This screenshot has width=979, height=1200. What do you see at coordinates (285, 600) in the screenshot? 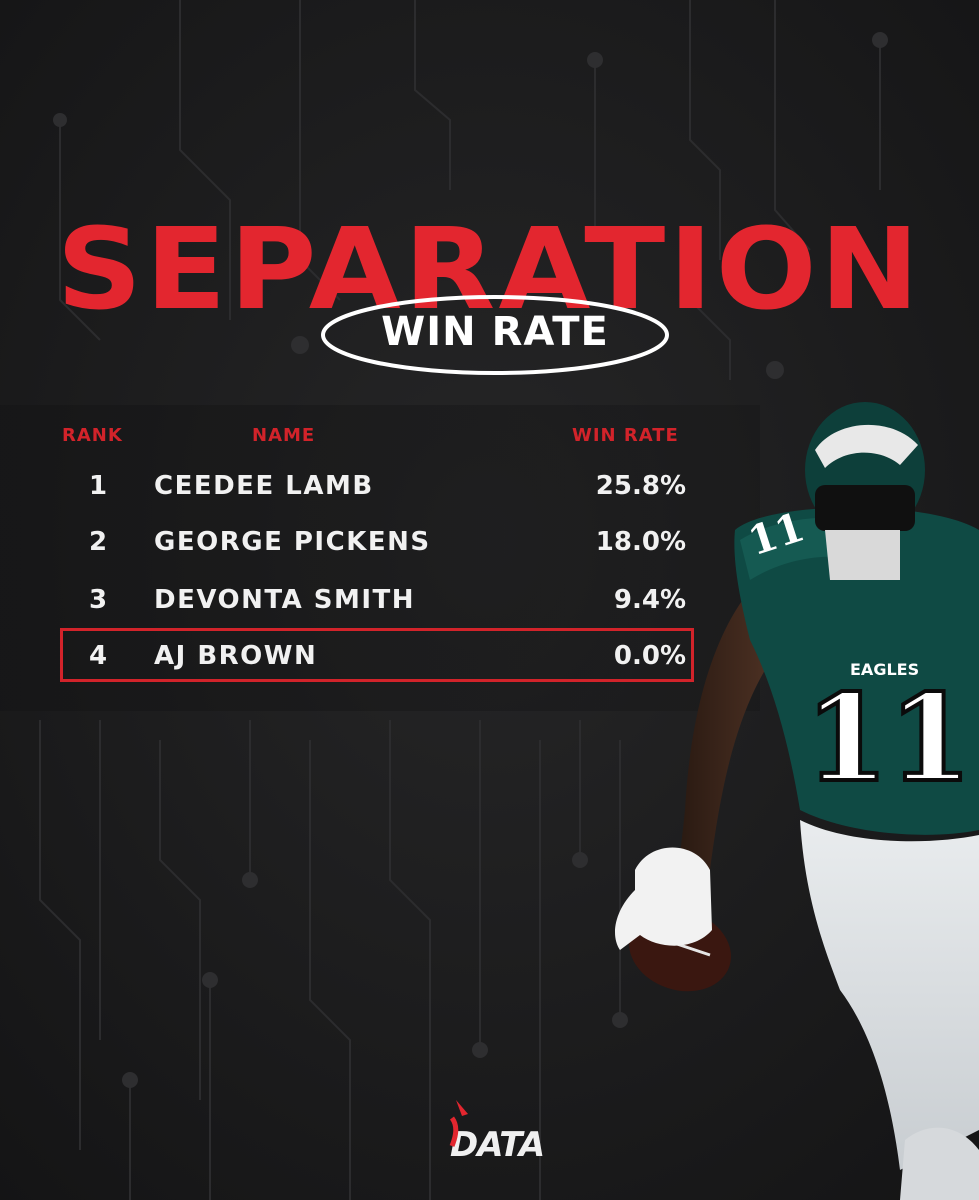
I see `row-name: DEVONTA SMITH` at bounding box center [285, 600].